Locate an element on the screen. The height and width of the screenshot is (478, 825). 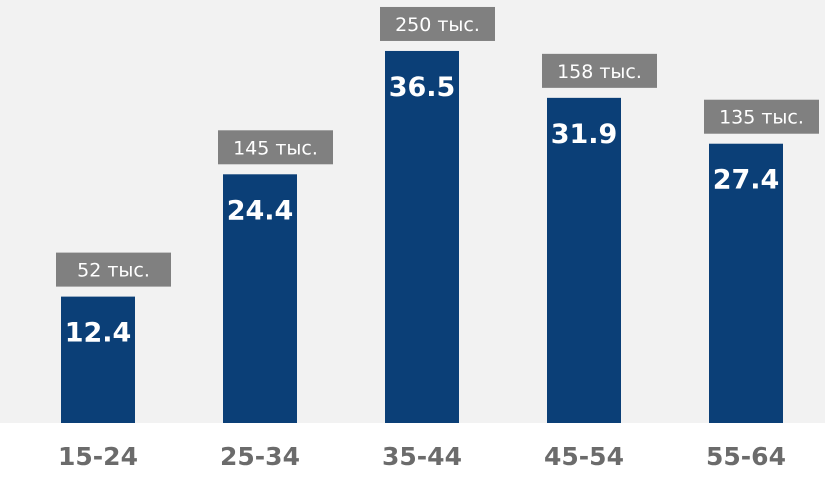
bar-value-label: 36.5 is located at coordinates (422, 87).